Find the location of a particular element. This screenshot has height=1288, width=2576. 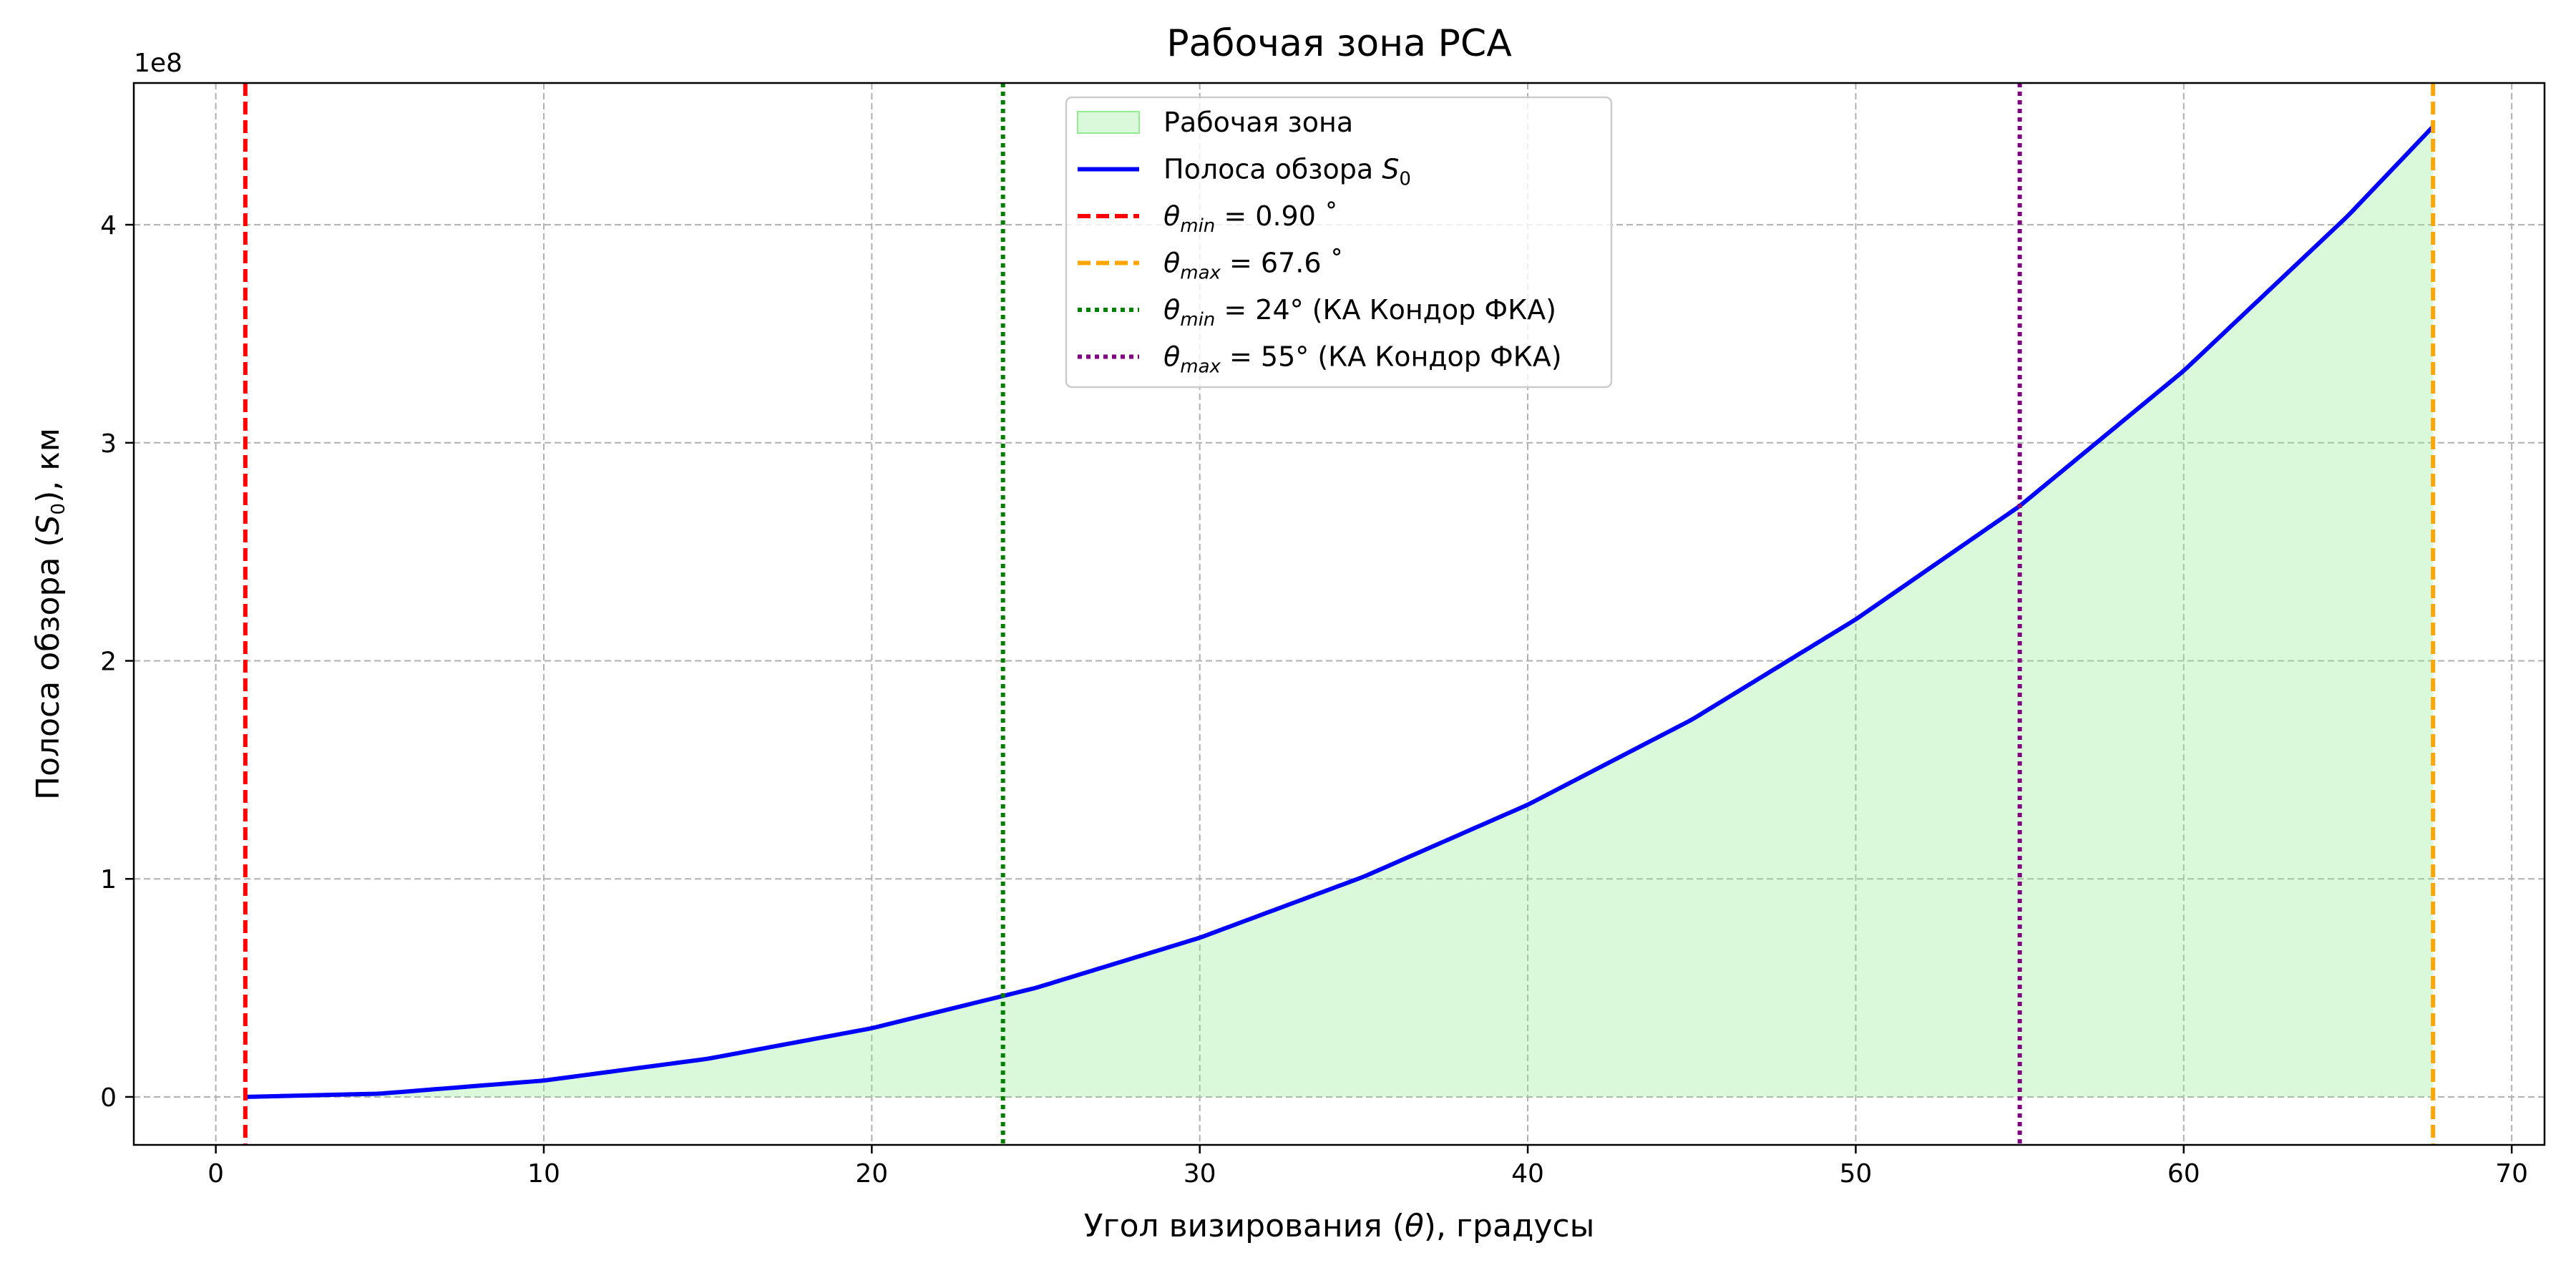

x-axis-label-part: ), градусы is located at coordinates (1509, 1226).